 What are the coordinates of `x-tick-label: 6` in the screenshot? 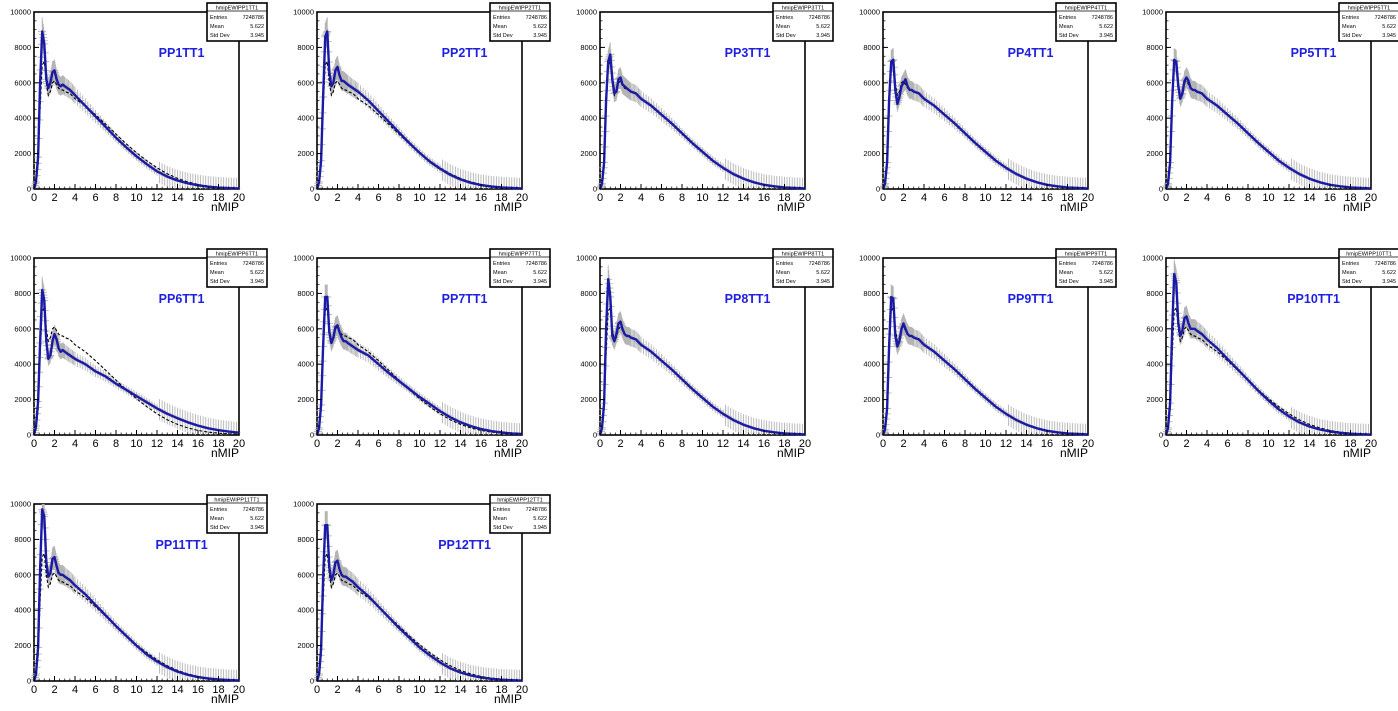 It's located at (661, 444).